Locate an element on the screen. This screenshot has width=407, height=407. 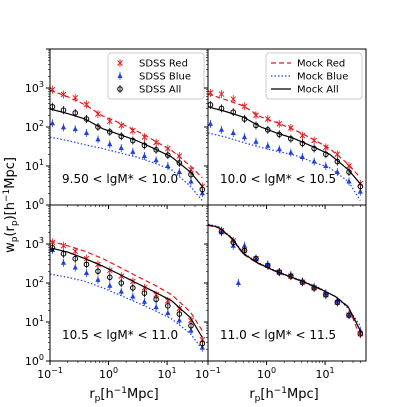
y-tick-label: 10¹ is located at coordinates (34, 321).